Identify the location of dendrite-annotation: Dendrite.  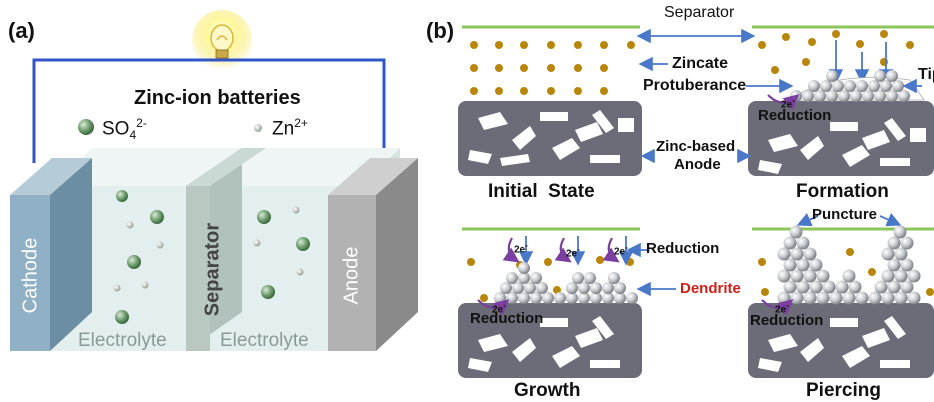
(710, 288).